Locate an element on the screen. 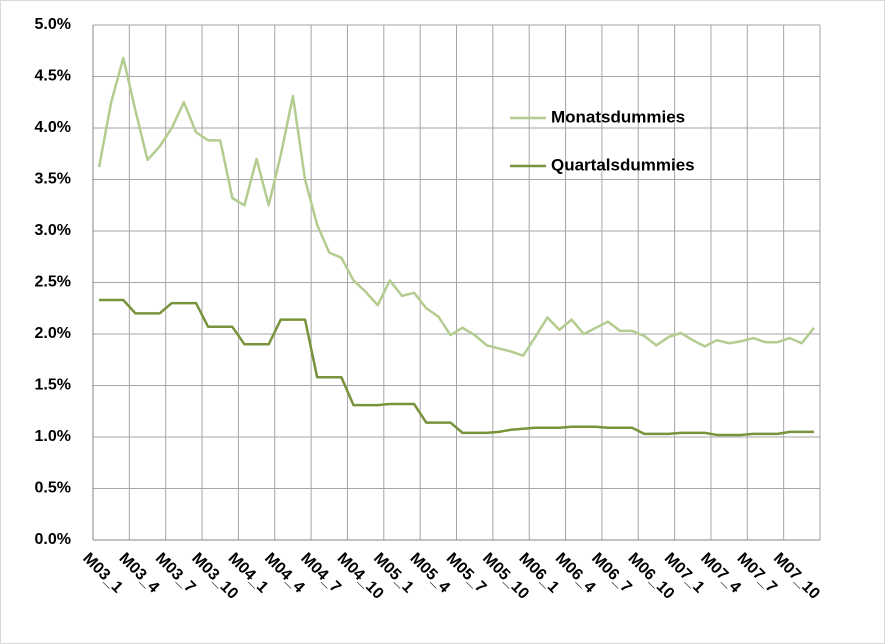 The width and height of the screenshot is (885, 644). y-tick-label: 2.5% is located at coordinates (53, 282).